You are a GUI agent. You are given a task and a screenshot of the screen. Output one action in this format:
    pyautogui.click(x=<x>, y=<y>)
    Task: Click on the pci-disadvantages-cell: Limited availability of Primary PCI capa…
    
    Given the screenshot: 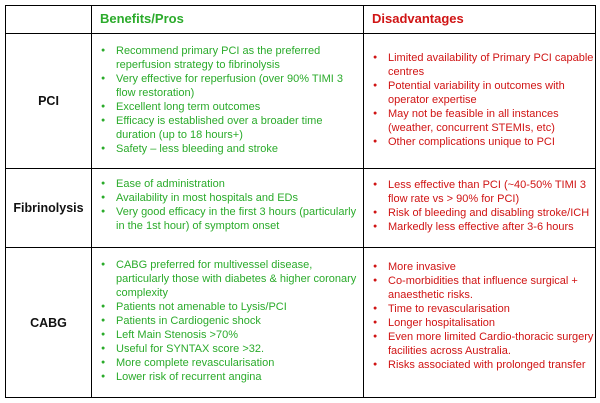 What is the action you would take?
    pyautogui.click(x=479, y=101)
    